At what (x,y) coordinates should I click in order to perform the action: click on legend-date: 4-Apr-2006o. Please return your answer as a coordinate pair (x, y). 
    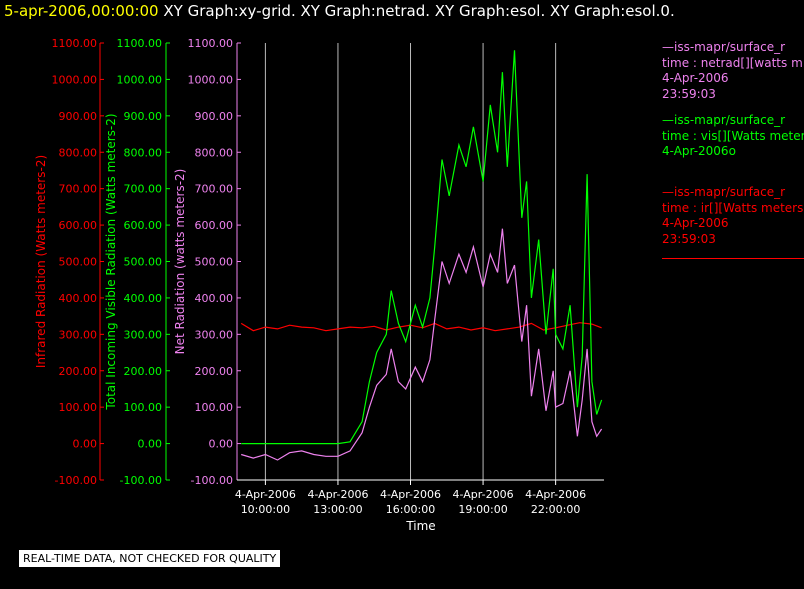
    Looking at the image, I should click on (699, 151).